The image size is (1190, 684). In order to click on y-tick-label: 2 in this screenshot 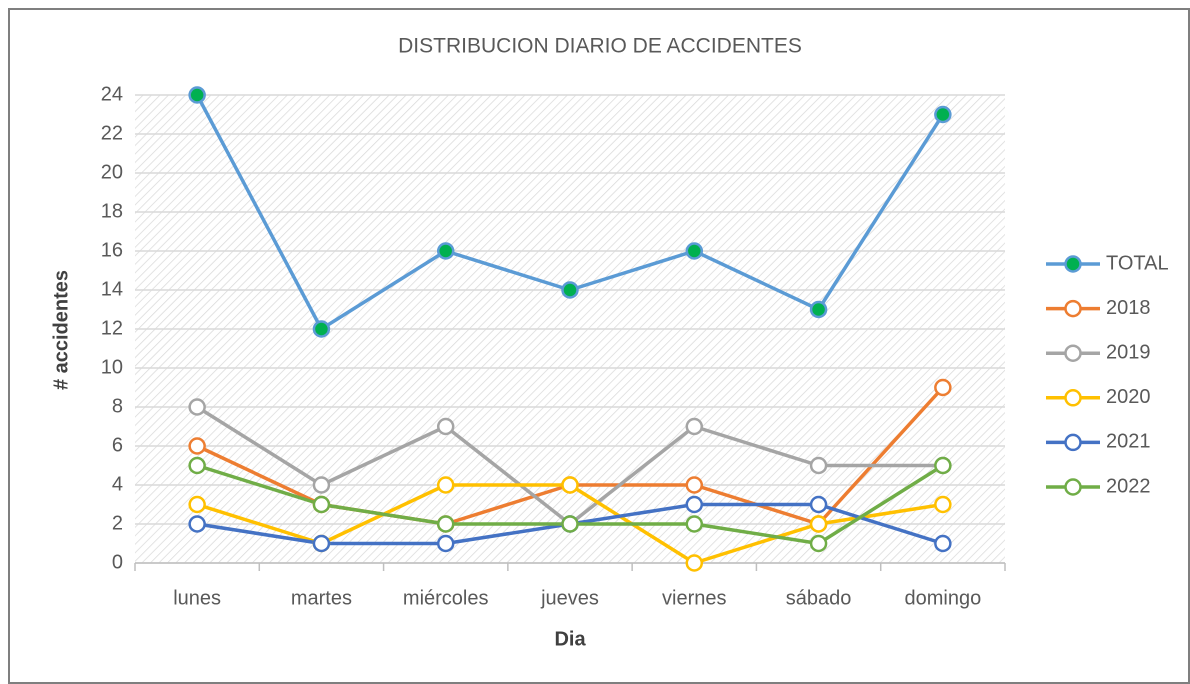, I will do `click(117, 523)`.